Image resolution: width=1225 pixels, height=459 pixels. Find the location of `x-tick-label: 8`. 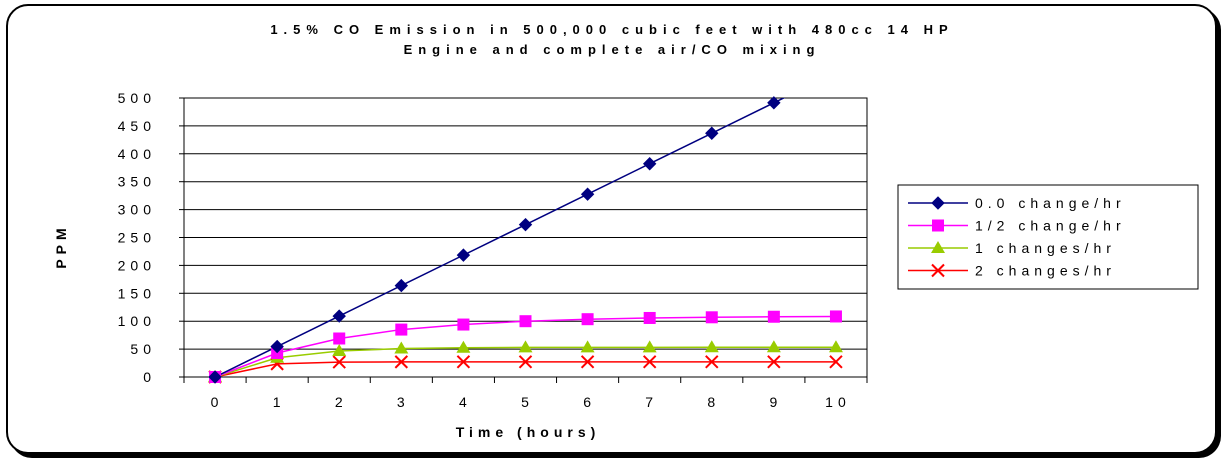

x-tick-label: 8 is located at coordinates (713, 402).